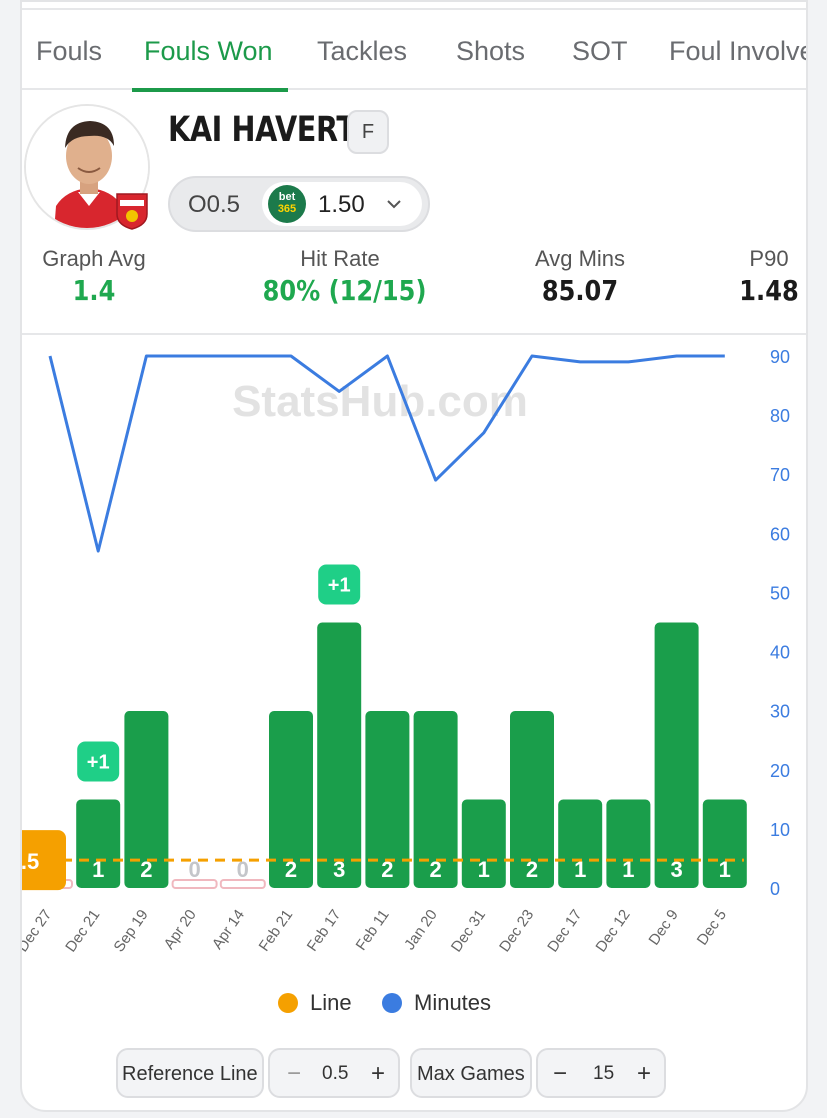 The width and height of the screenshot is (827, 1118). What do you see at coordinates (210, 90) in the screenshot?
I see `active-tab-indicator` at bounding box center [210, 90].